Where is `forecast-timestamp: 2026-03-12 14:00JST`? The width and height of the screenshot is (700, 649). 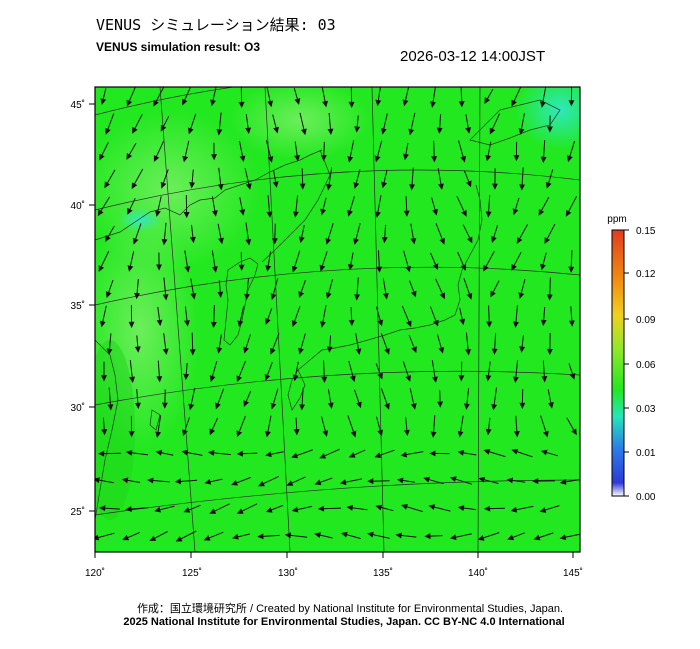
forecast-timestamp: 2026-03-12 14:00JST is located at coordinates (473, 56).